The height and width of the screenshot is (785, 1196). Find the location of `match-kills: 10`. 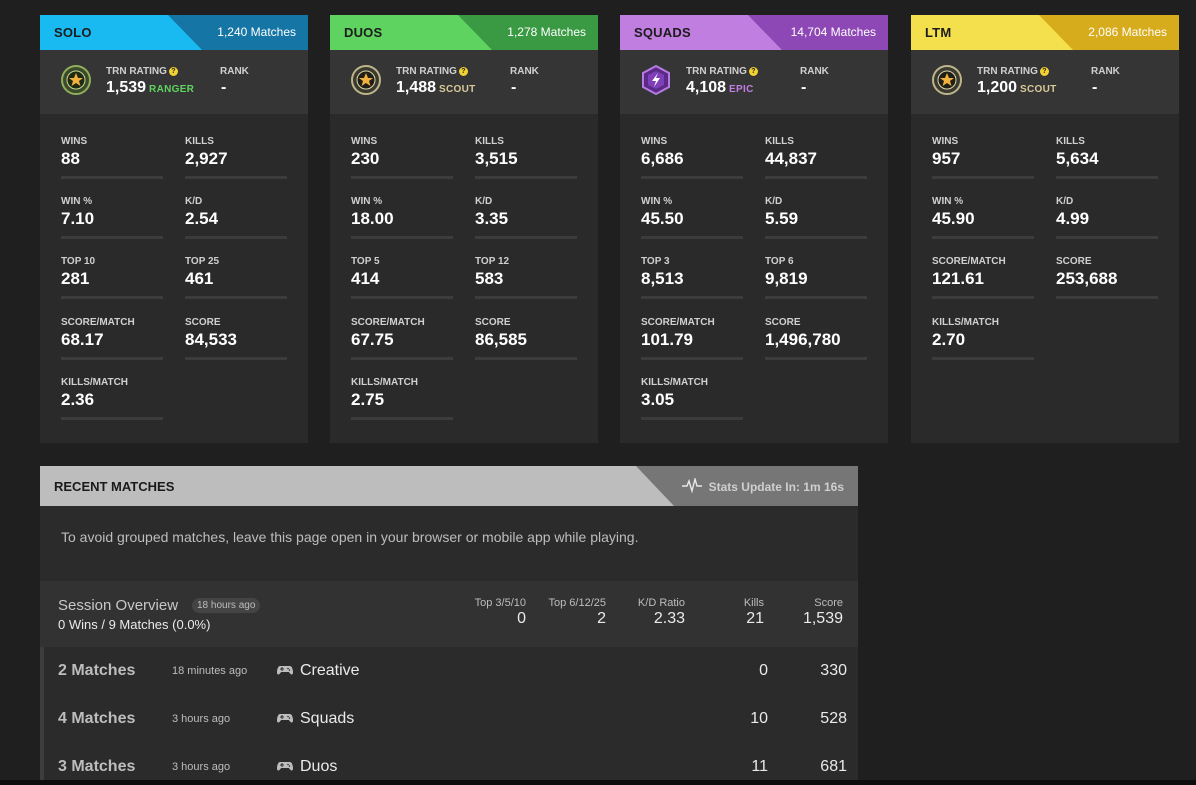

match-kills: 10 is located at coordinates (759, 718).